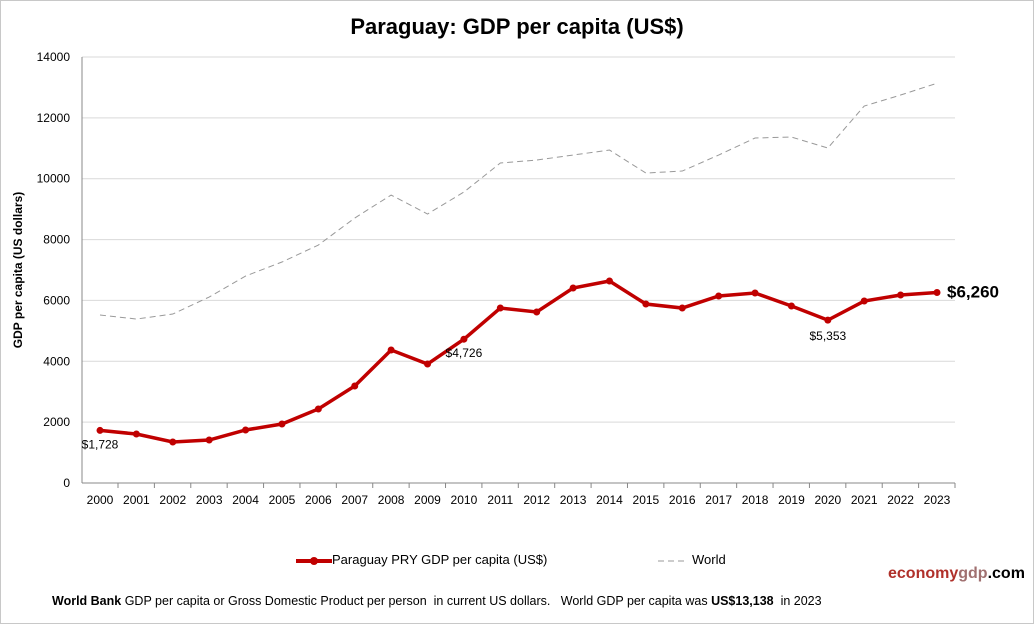  Describe the element at coordinates (709, 559) in the screenshot. I see `legend-label-world: World` at that location.